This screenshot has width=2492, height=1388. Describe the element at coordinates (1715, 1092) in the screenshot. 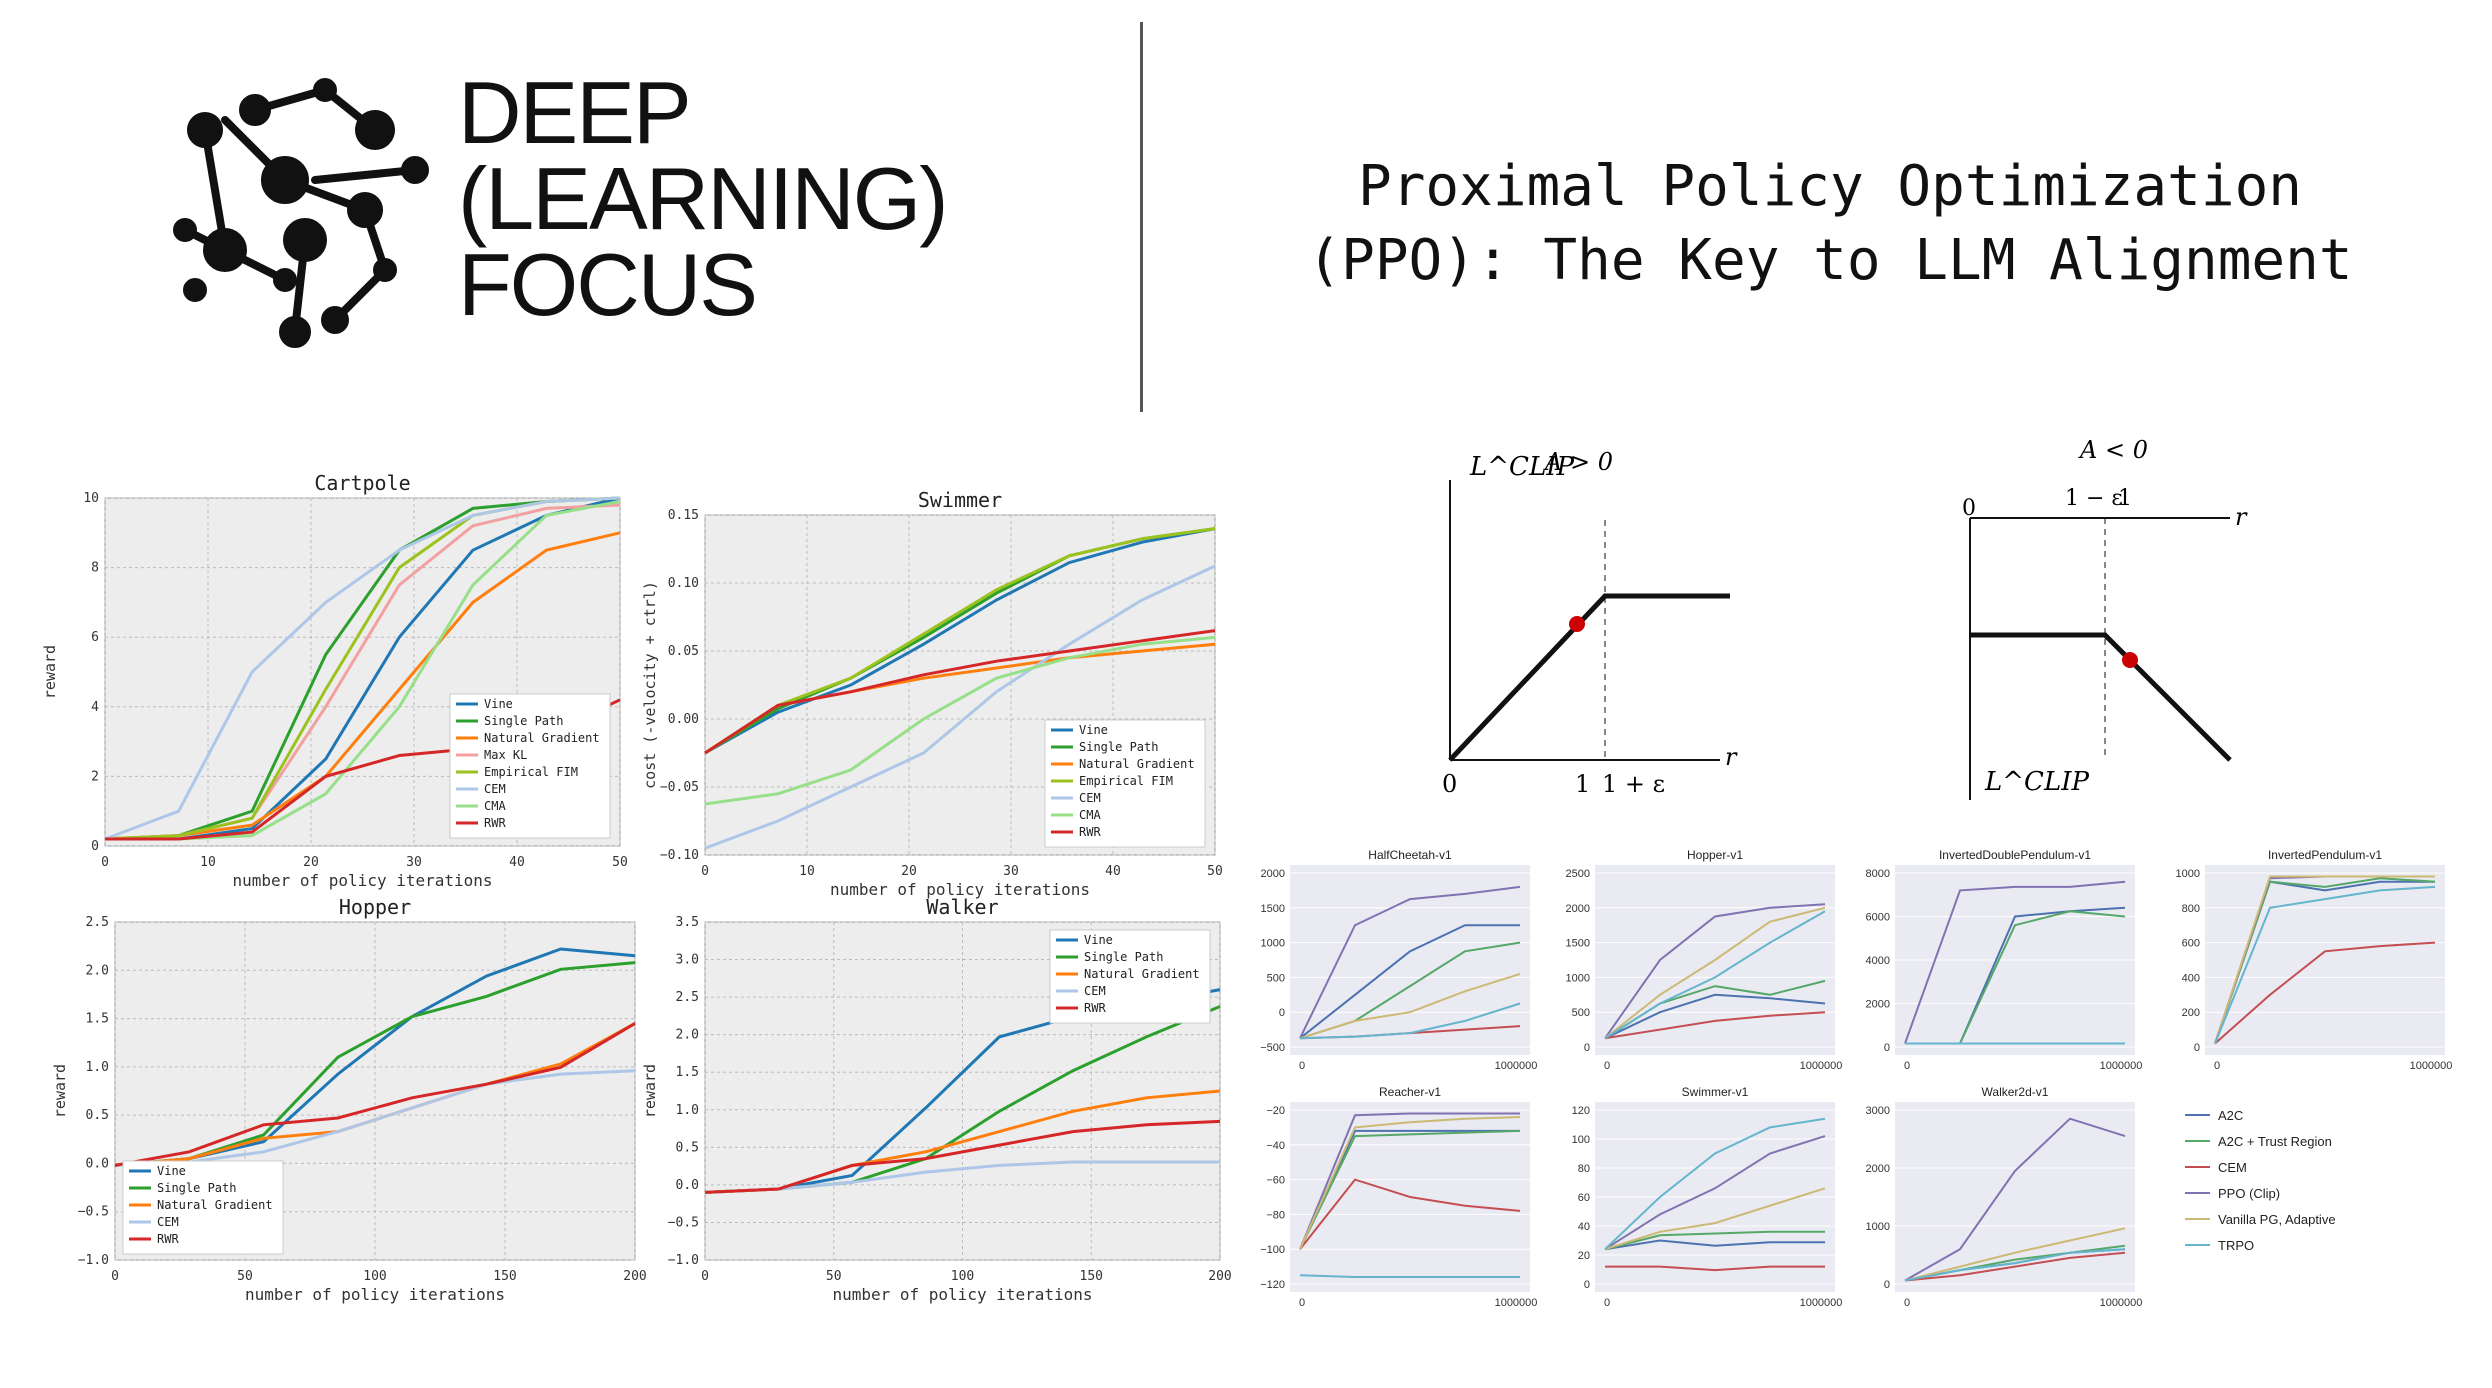

I see `panel-title: Swimmer-v1` at that location.